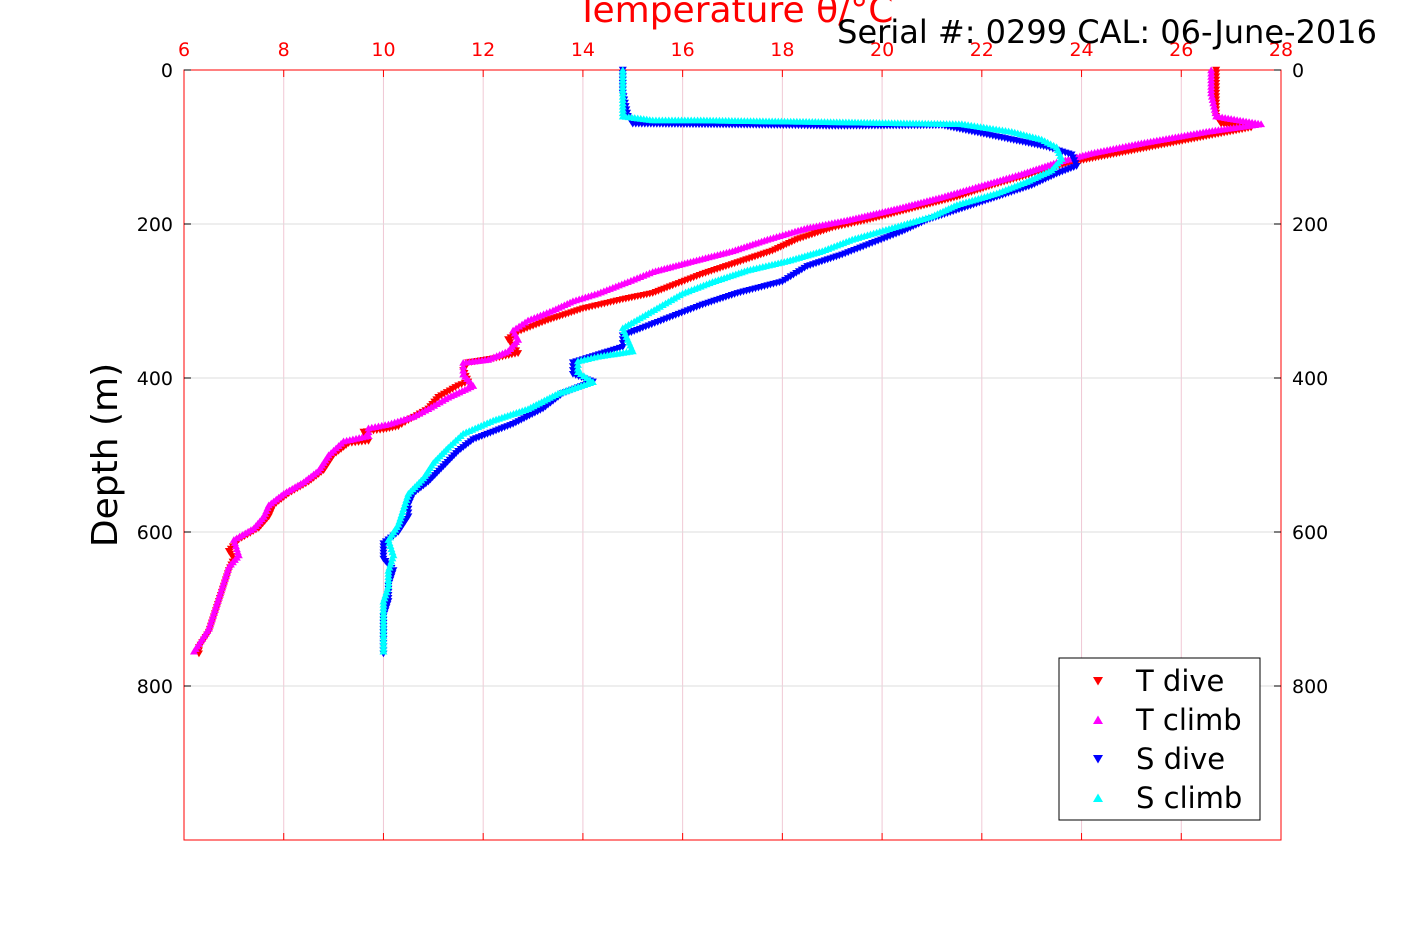  I want to click on x-tick-label: 26, so click(1181, 50).